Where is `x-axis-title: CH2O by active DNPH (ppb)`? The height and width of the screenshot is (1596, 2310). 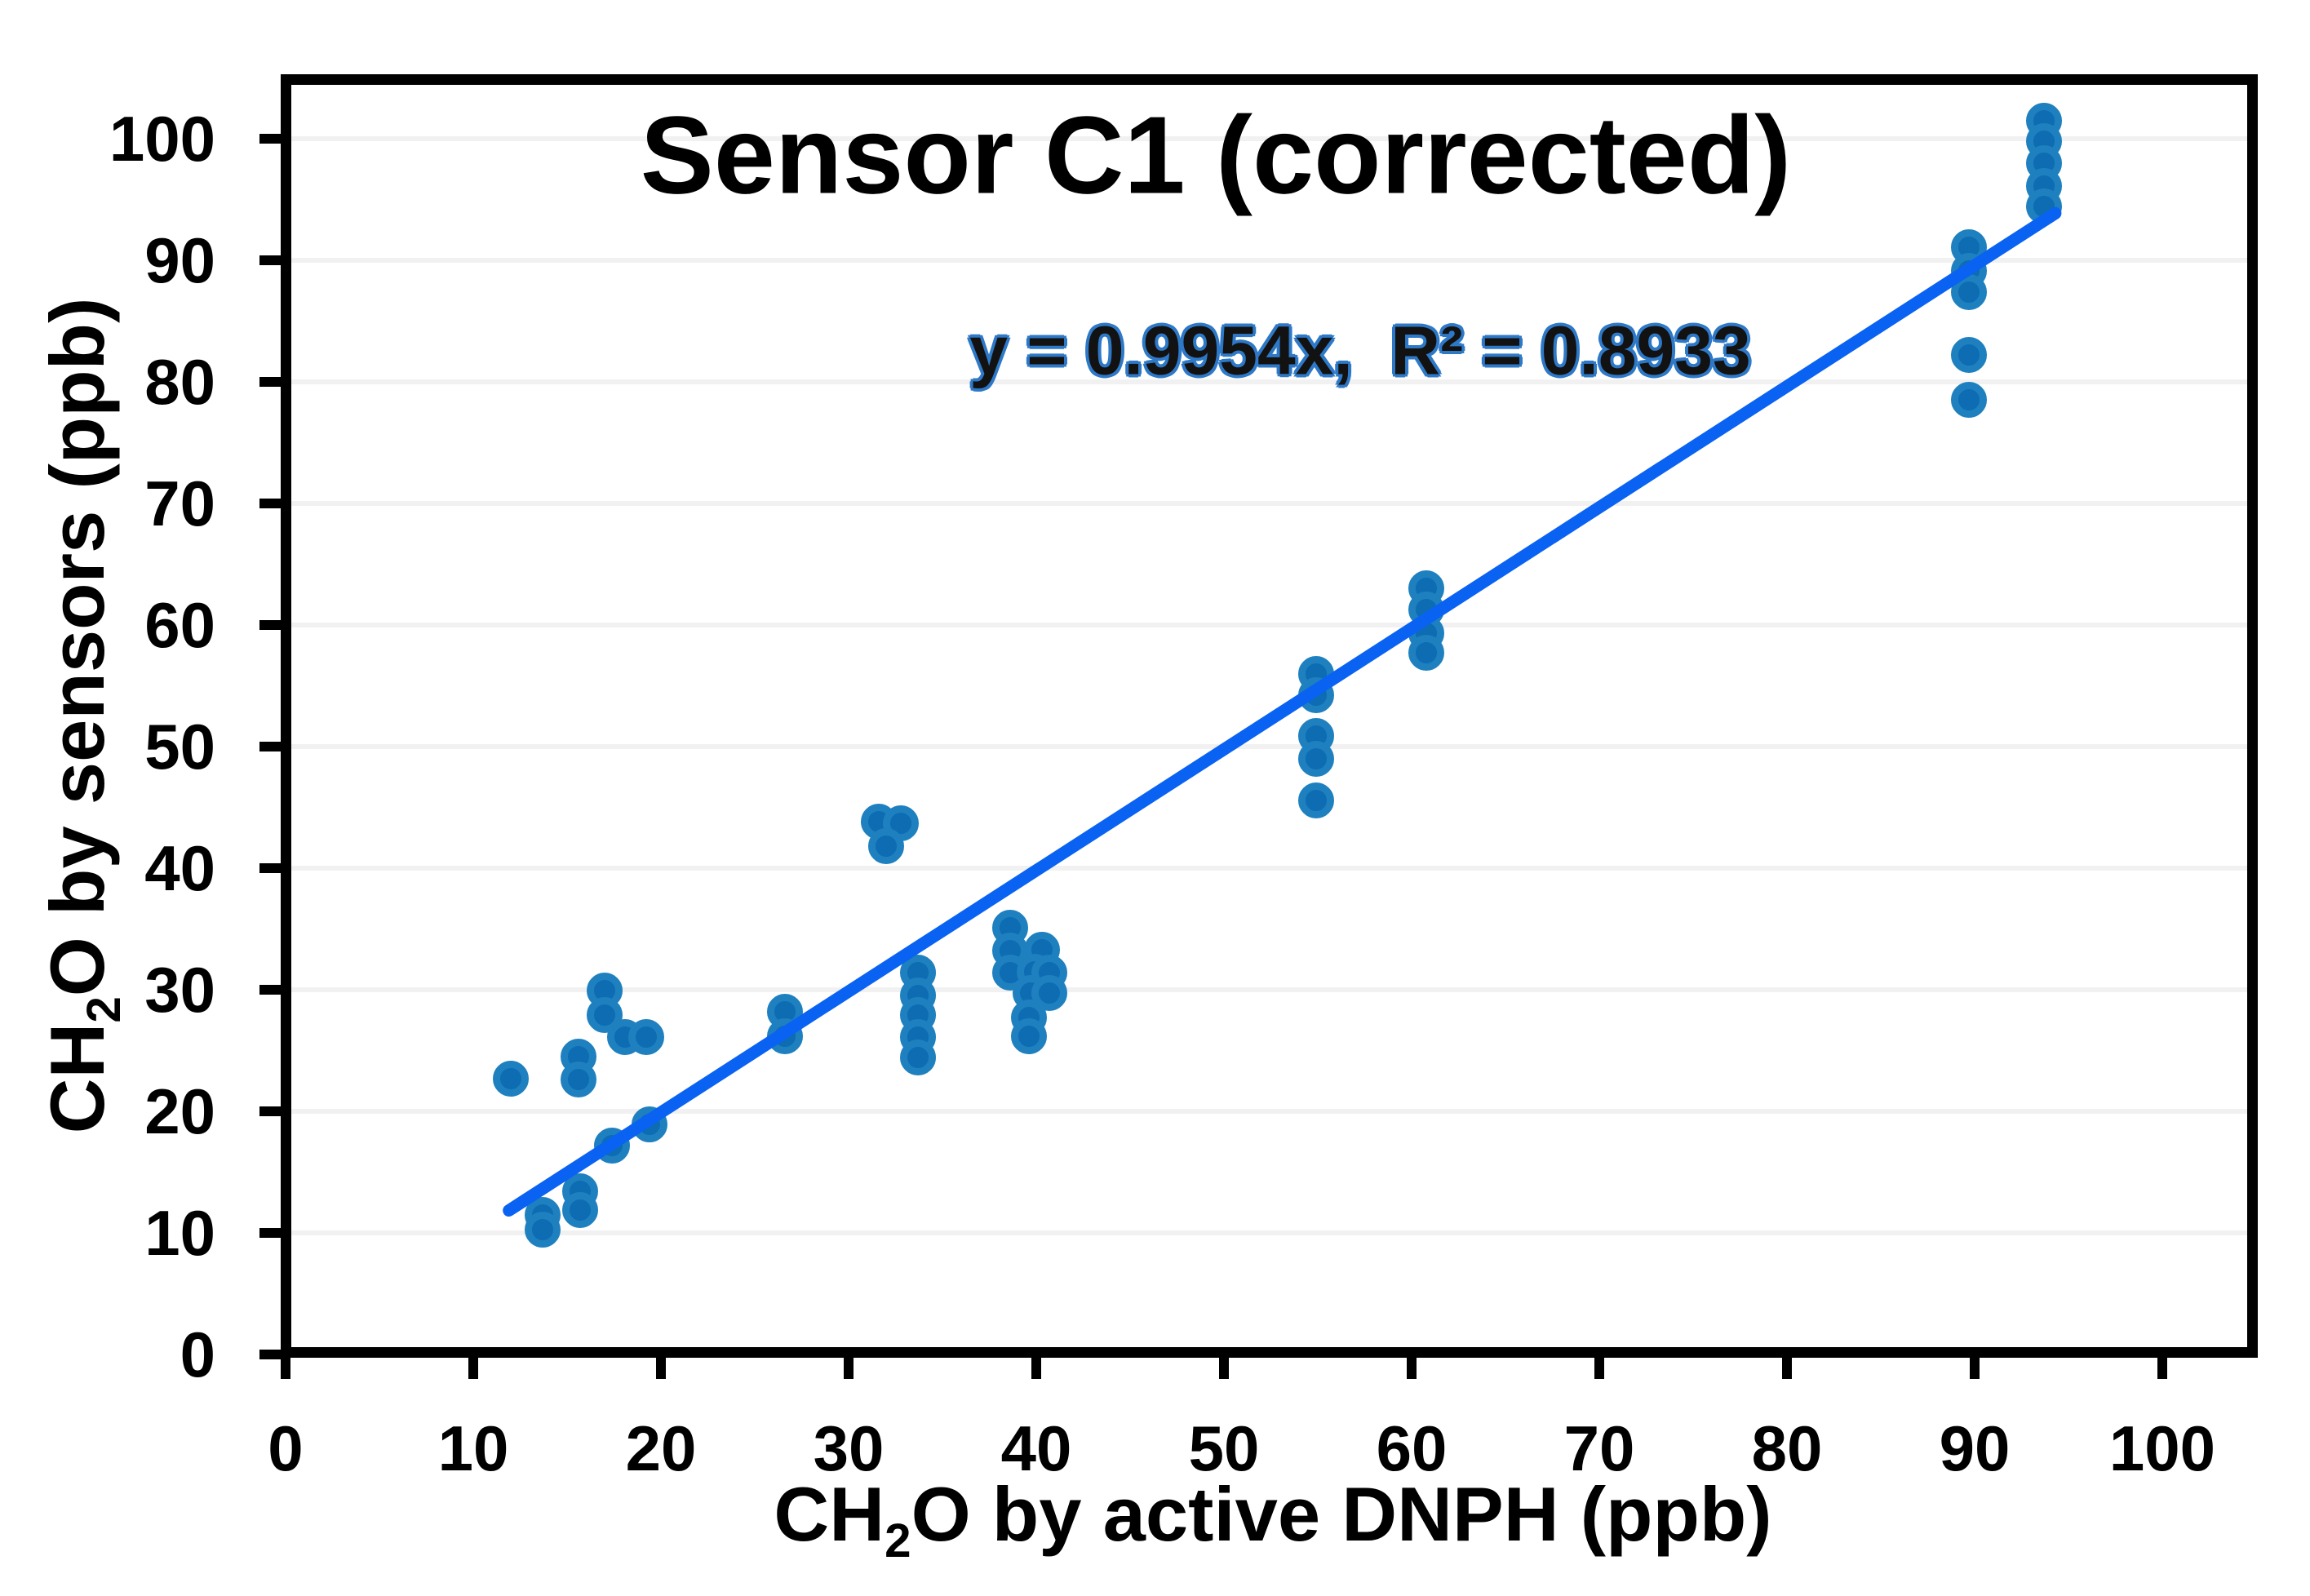
x-axis-title: CH2O by active DNPH (ppb) is located at coordinates (1273, 1517).